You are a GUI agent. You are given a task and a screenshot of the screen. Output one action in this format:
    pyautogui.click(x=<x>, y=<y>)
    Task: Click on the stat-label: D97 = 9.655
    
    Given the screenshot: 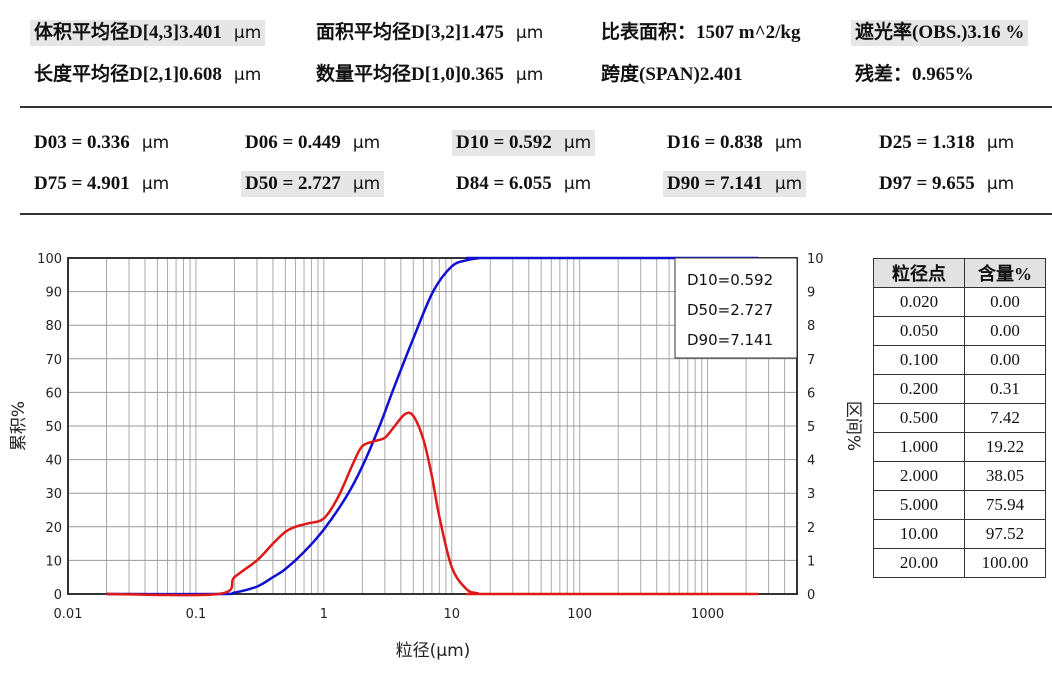 What is the action you would take?
    pyautogui.click(x=927, y=183)
    